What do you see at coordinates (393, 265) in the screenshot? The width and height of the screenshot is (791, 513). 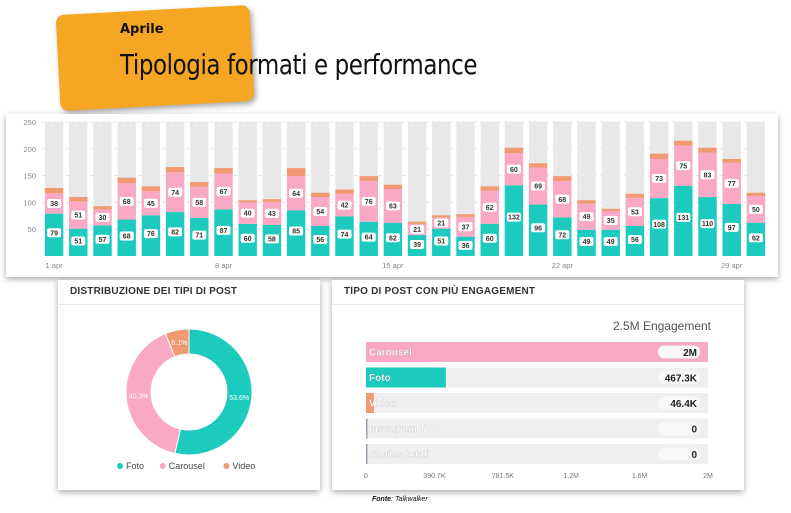 I see `x-tick-label: 15 apr` at bounding box center [393, 265].